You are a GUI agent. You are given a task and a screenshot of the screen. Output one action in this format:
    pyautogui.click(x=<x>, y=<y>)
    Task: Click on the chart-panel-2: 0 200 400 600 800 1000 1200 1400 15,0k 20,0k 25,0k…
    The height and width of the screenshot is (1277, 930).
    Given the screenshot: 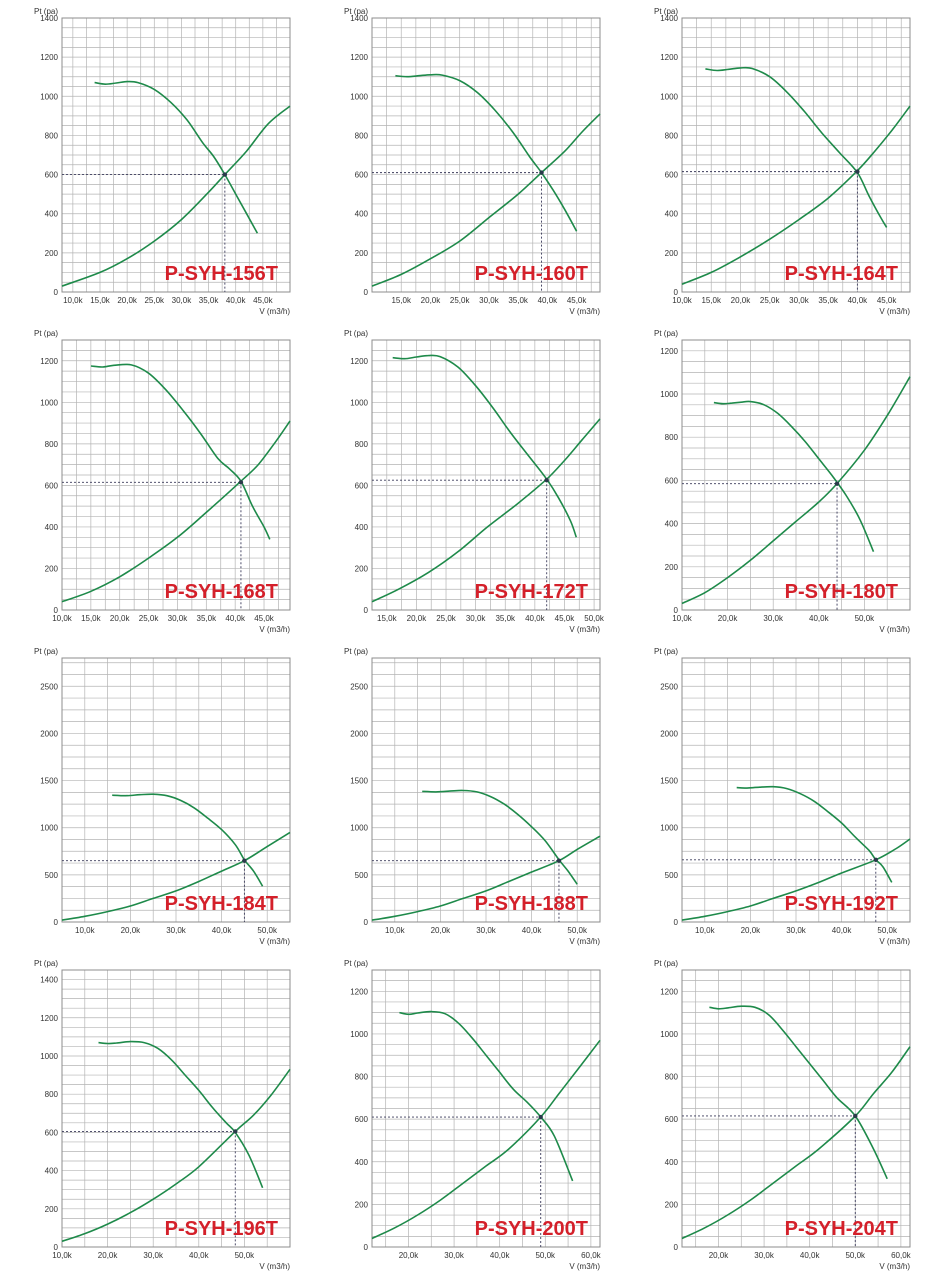 What is the action you would take?
    pyautogui.click(x=465, y=161)
    